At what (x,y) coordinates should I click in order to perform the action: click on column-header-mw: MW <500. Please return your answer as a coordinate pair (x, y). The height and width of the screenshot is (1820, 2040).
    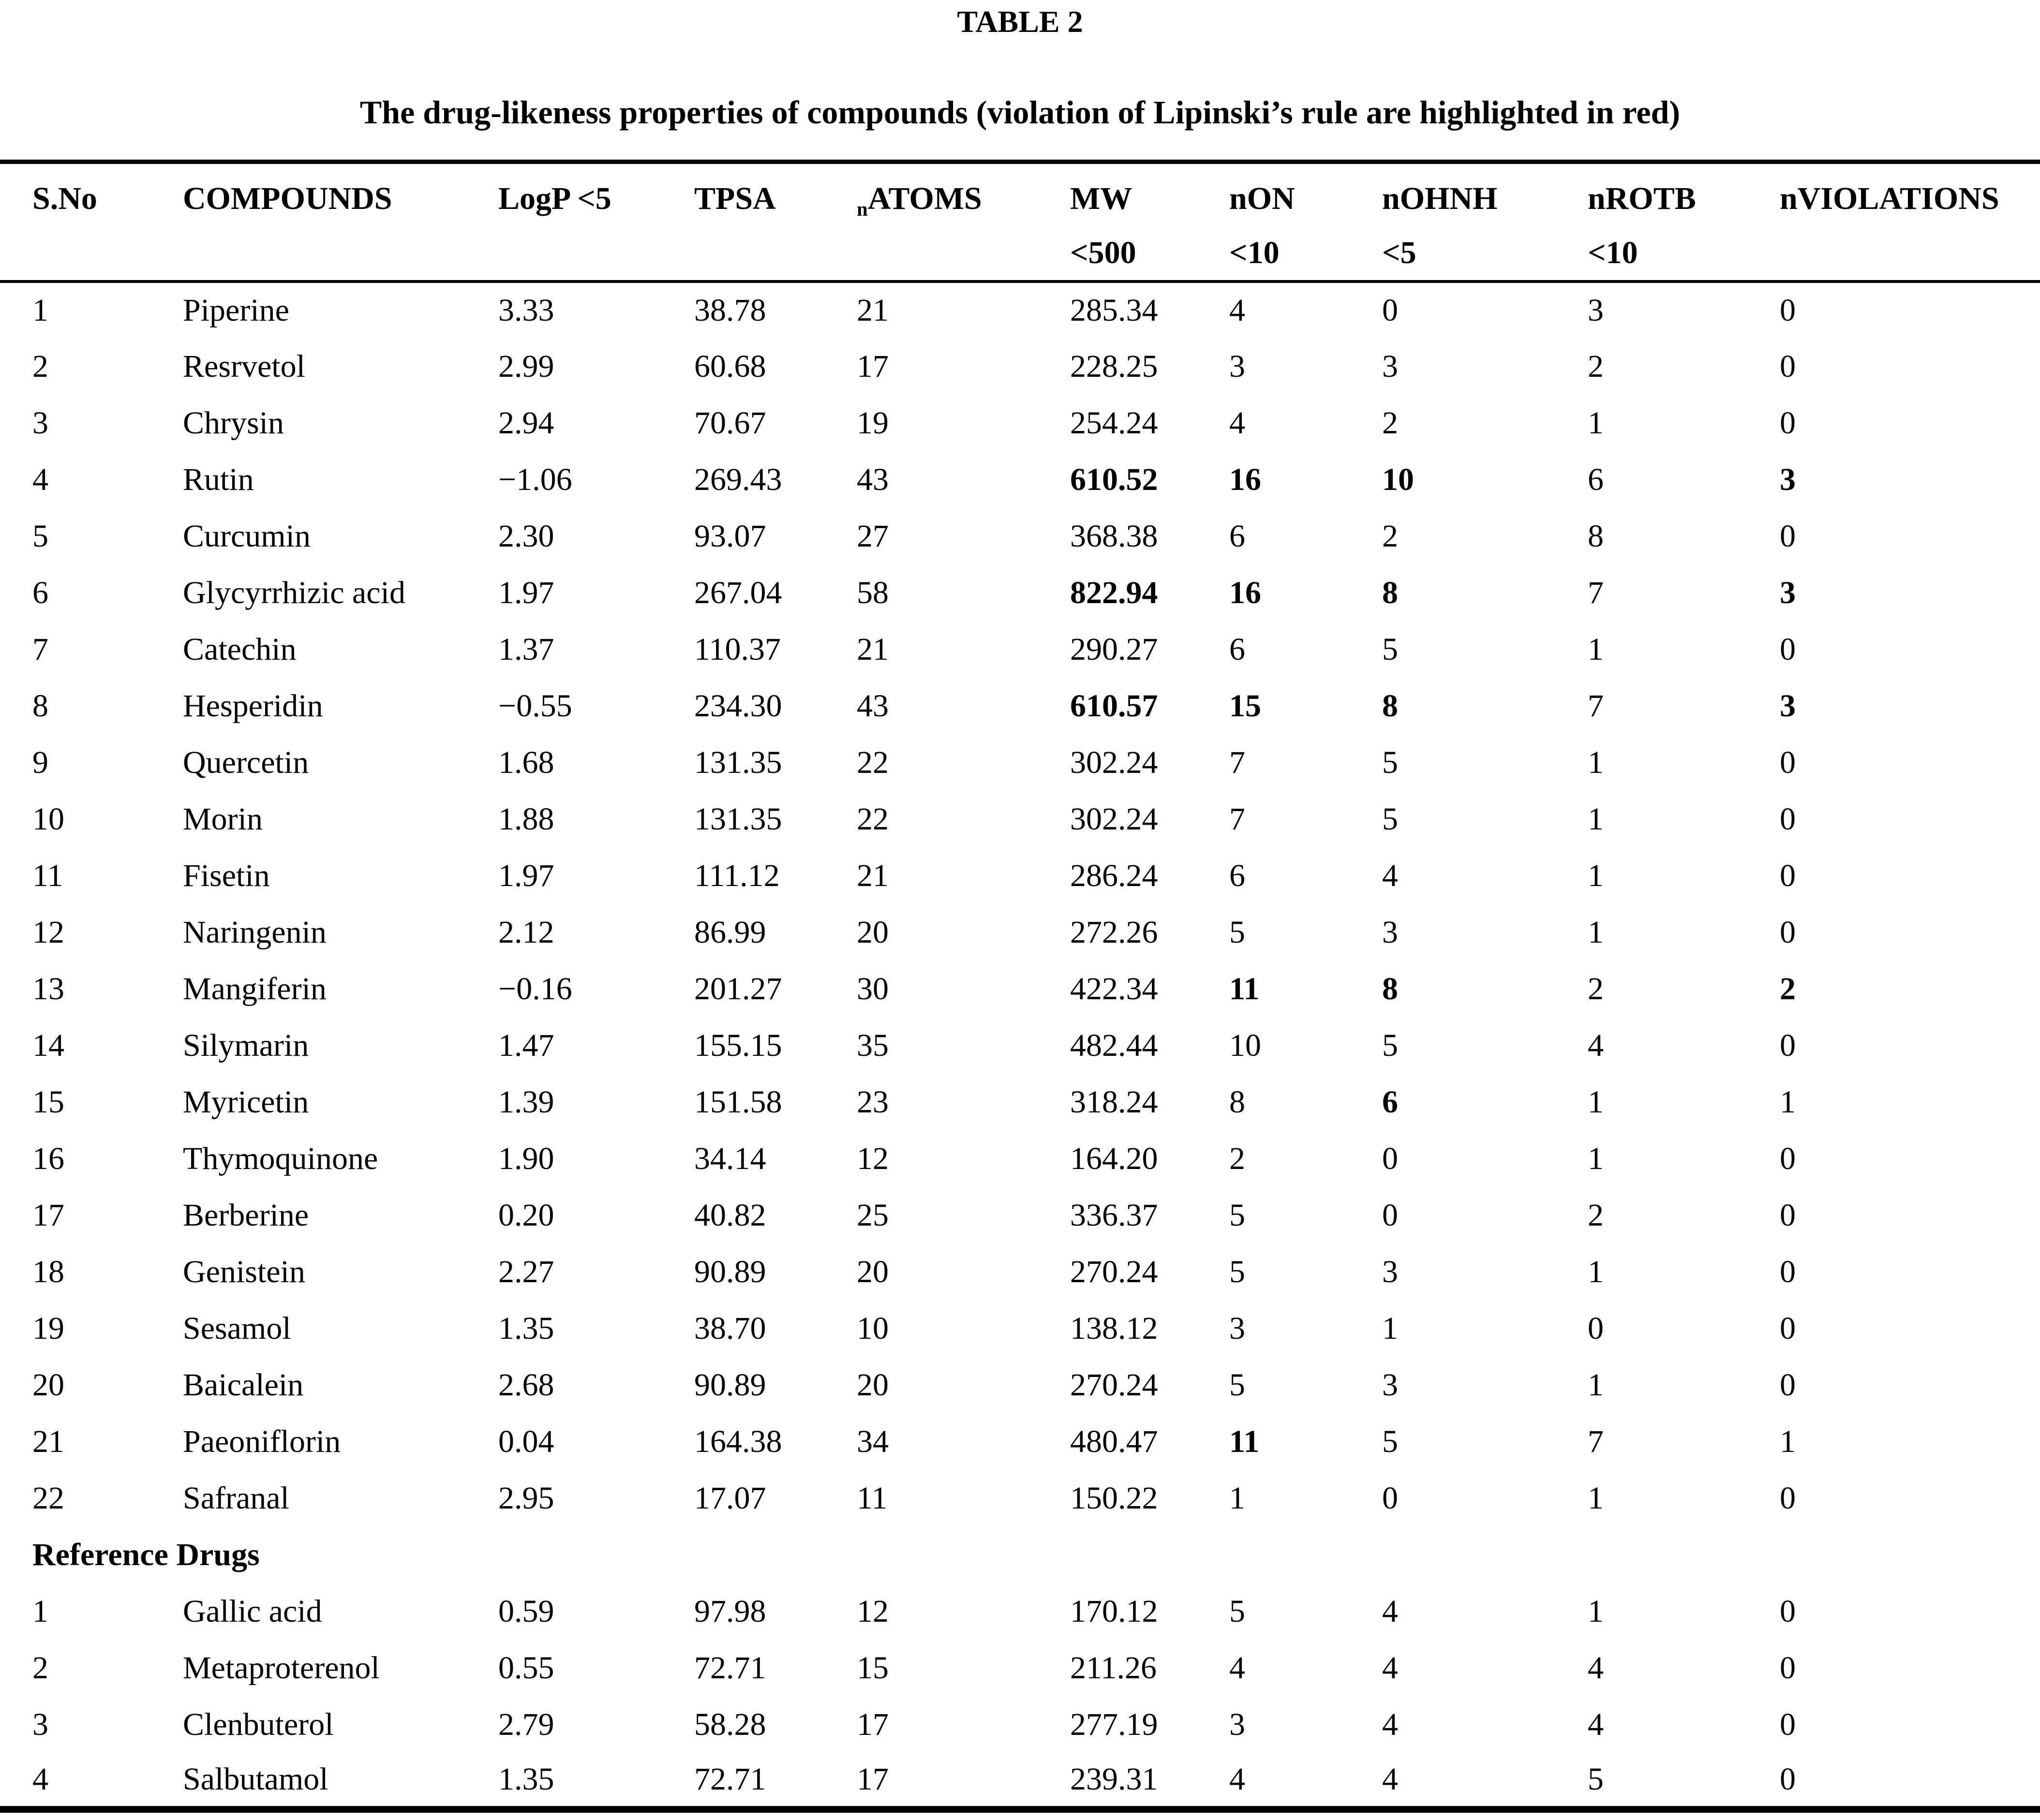
    Looking at the image, I should click on (1149, 222).